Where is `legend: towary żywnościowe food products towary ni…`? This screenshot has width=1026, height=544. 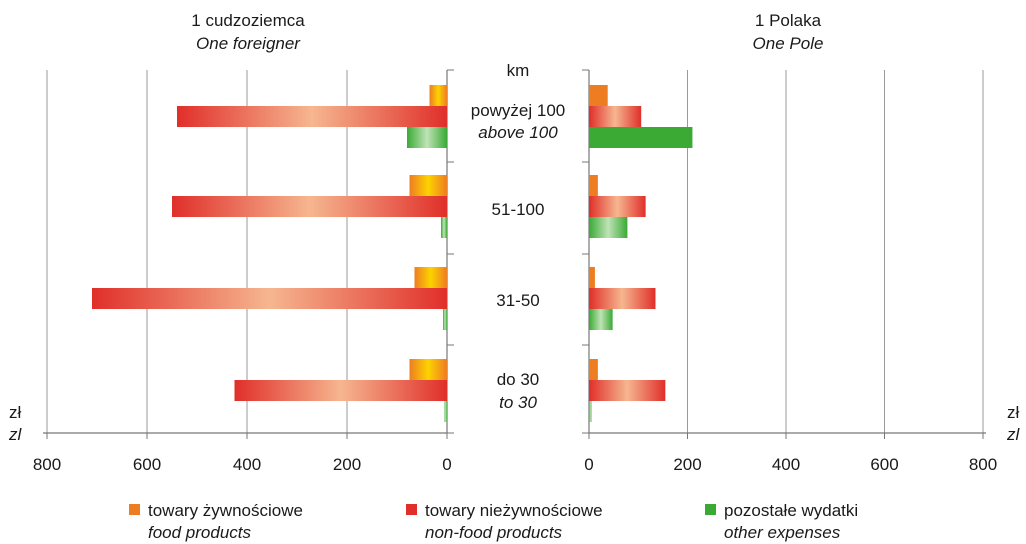 legend: towary żywnościowe food products towary ni… is located at coordinates (493, 521).